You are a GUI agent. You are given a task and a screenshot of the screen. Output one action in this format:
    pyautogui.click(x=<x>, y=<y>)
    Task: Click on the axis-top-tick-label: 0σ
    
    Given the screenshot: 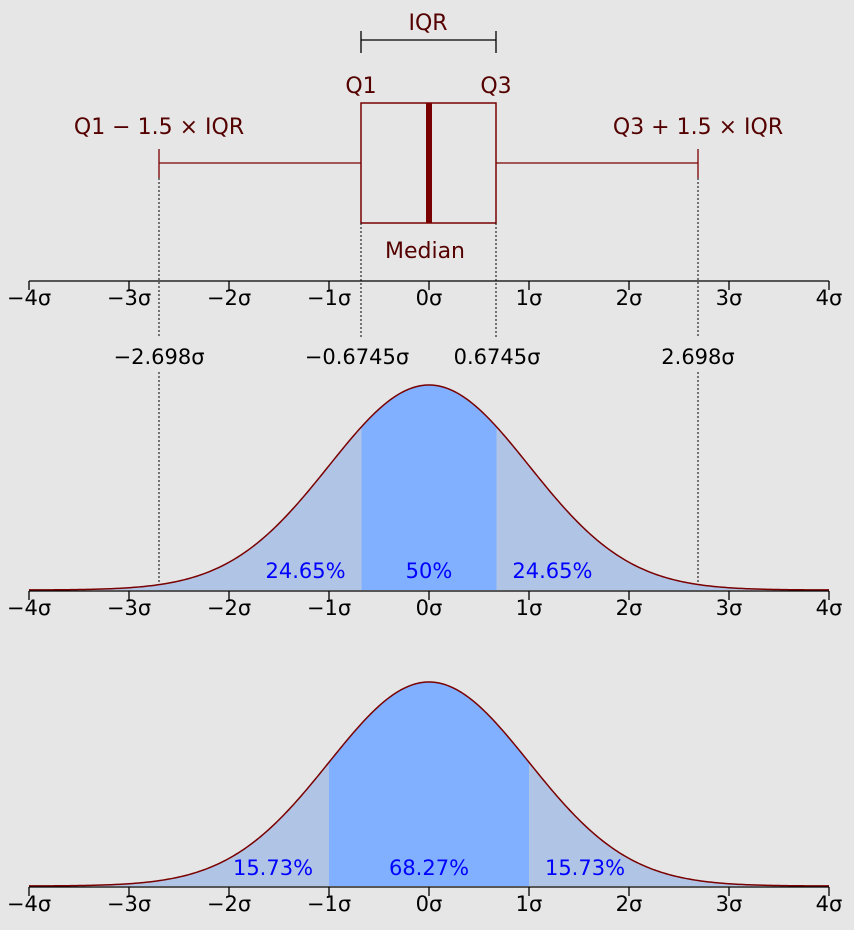 What is the action you would take?
    pyautogui.click(x=429, y=298)
    